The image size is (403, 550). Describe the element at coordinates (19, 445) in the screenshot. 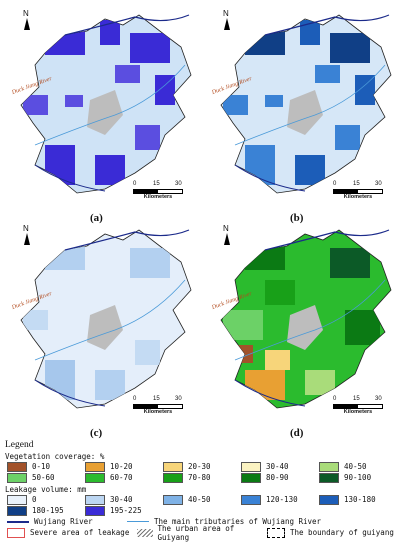

I see `legend-title: Legend` at that location.